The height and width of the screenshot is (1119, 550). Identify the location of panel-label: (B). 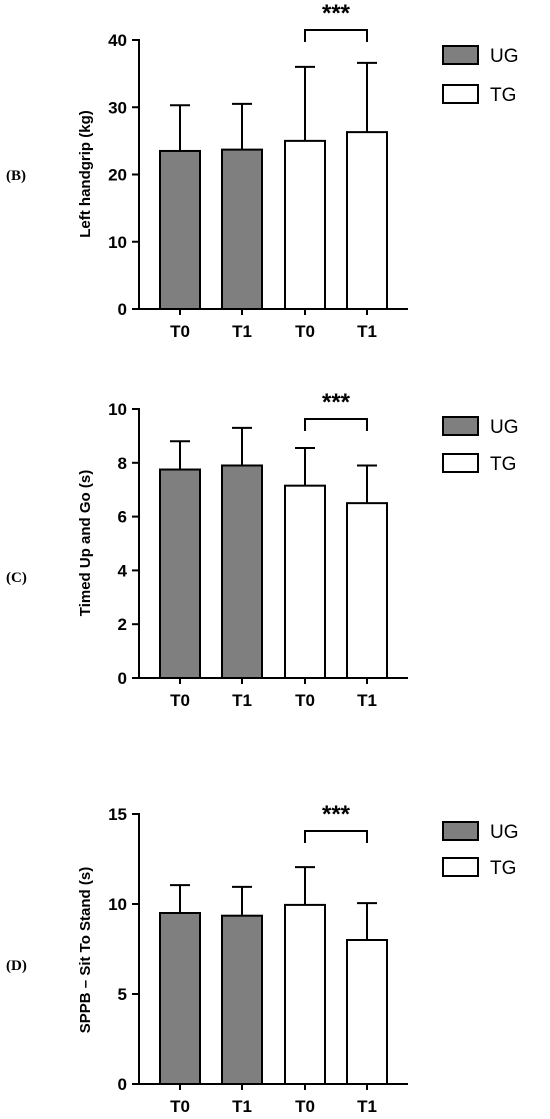
(16, 176).